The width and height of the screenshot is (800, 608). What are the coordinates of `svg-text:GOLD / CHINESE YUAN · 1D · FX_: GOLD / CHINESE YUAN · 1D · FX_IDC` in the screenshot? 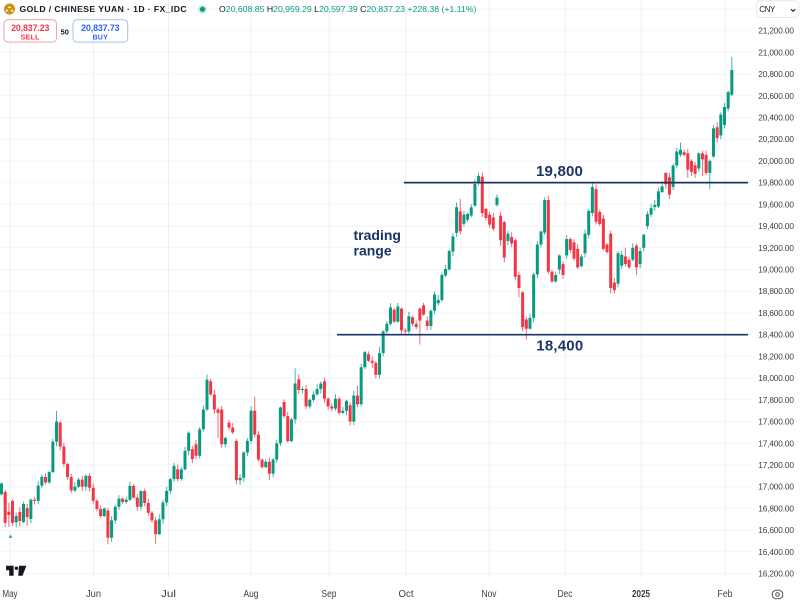 It's located at (103, 9).